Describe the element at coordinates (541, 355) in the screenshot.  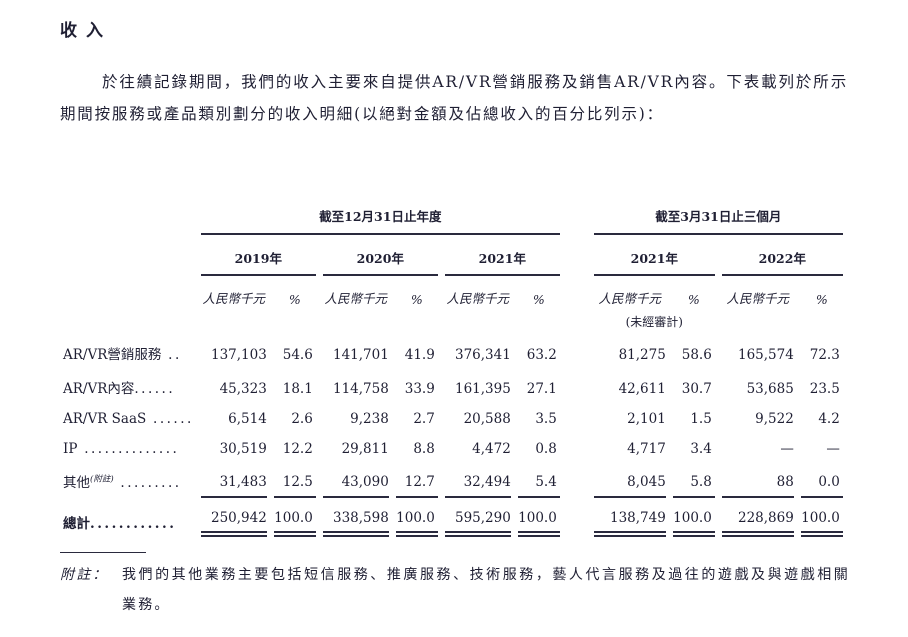
I see `cell-percent: 63.2` at that location.